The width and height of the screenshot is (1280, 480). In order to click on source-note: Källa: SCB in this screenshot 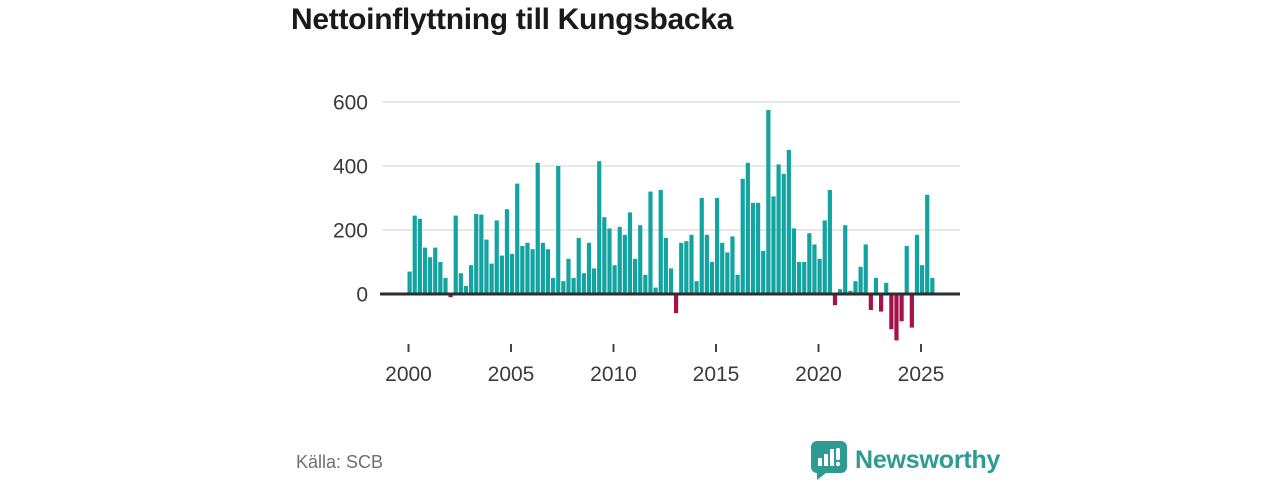, I will do `click(340, 462)`.